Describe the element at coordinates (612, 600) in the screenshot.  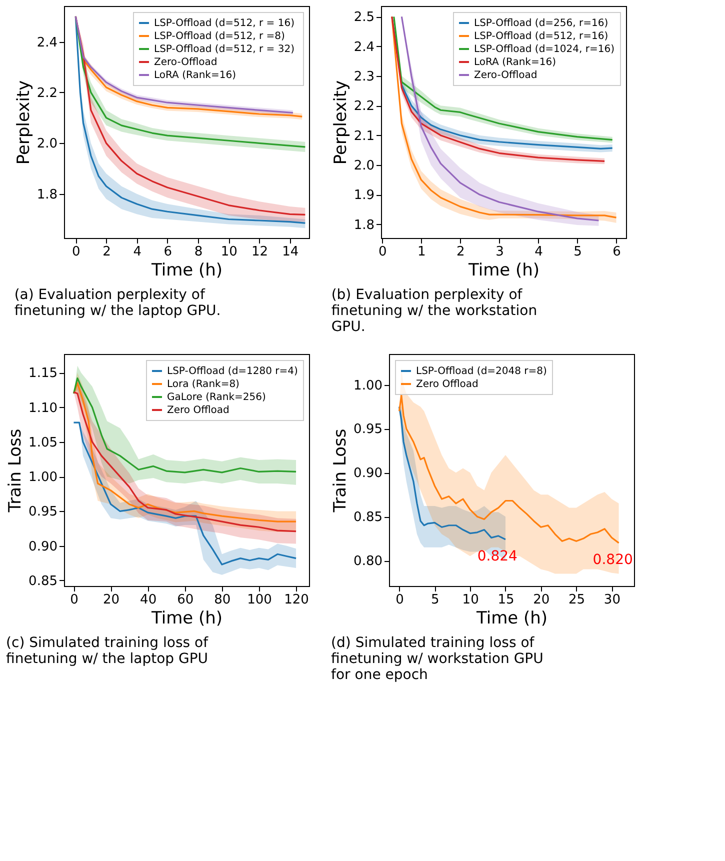
I see `x-tick-label: 30` at that location.